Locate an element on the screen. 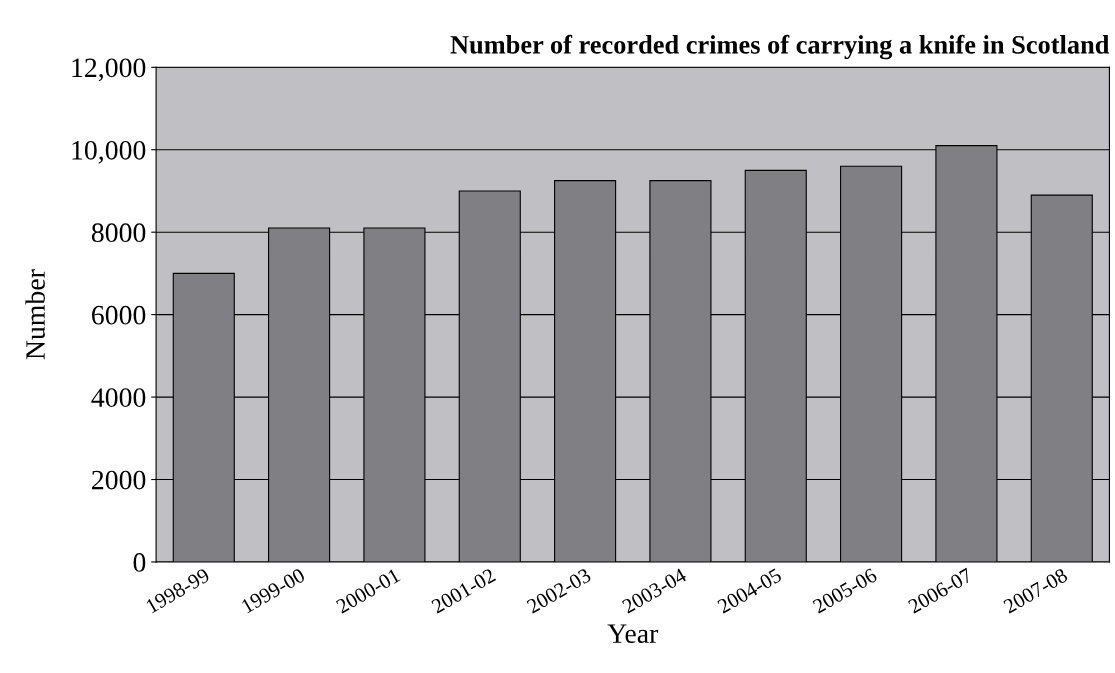 The width and height of the screenshot is (1115, 673). chart-title: Number of recorded crimes of carrying a knife in Scotland is located at coordinates (780, 47).